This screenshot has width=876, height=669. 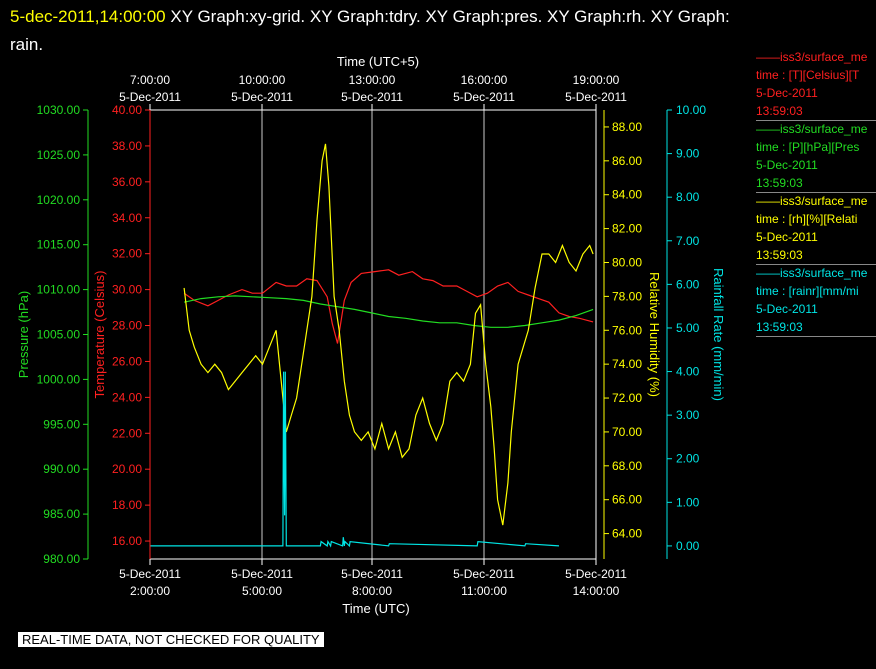 I want to click on tdry-tick-label: 24.00, so click(x=127, y=397).